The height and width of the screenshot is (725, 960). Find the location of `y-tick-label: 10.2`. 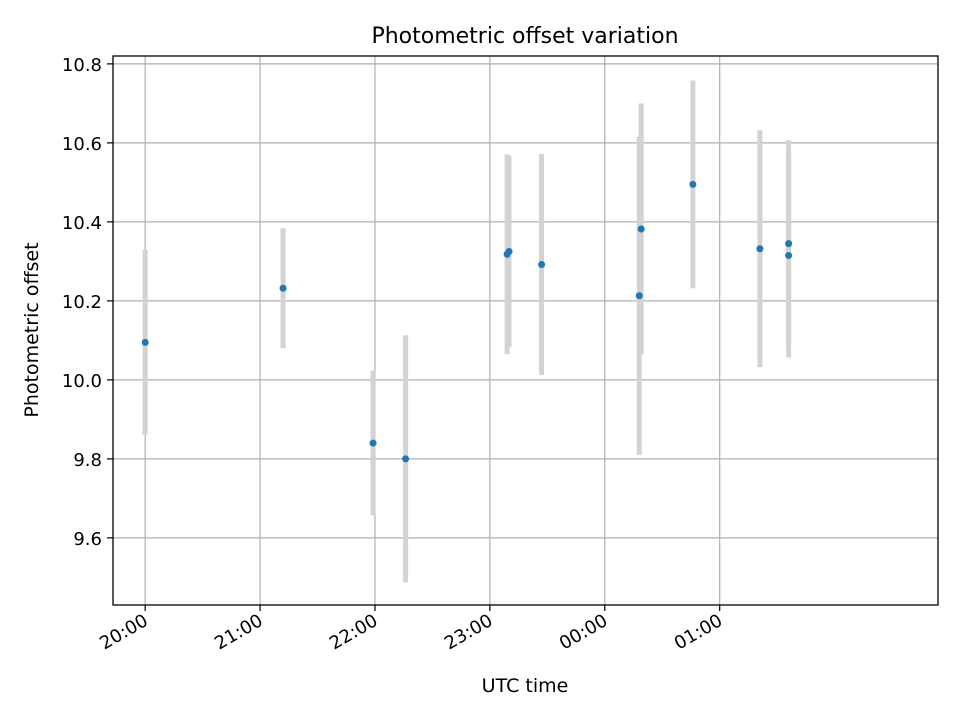

y-tick-label: 10.2 is located at coordinates (82, 302).